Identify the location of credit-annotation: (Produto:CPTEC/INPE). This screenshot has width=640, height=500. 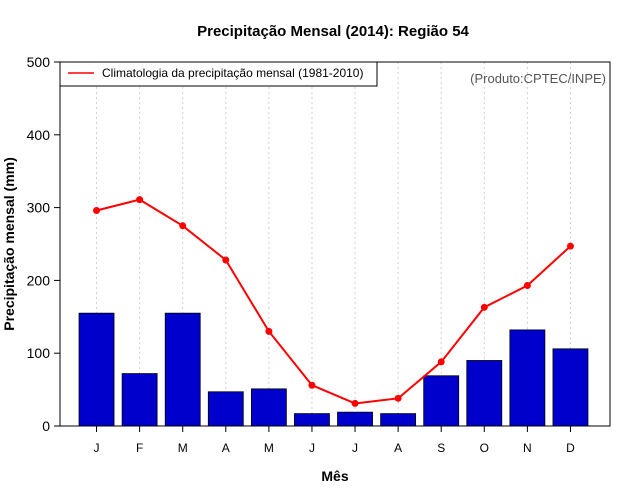
(538, 78).